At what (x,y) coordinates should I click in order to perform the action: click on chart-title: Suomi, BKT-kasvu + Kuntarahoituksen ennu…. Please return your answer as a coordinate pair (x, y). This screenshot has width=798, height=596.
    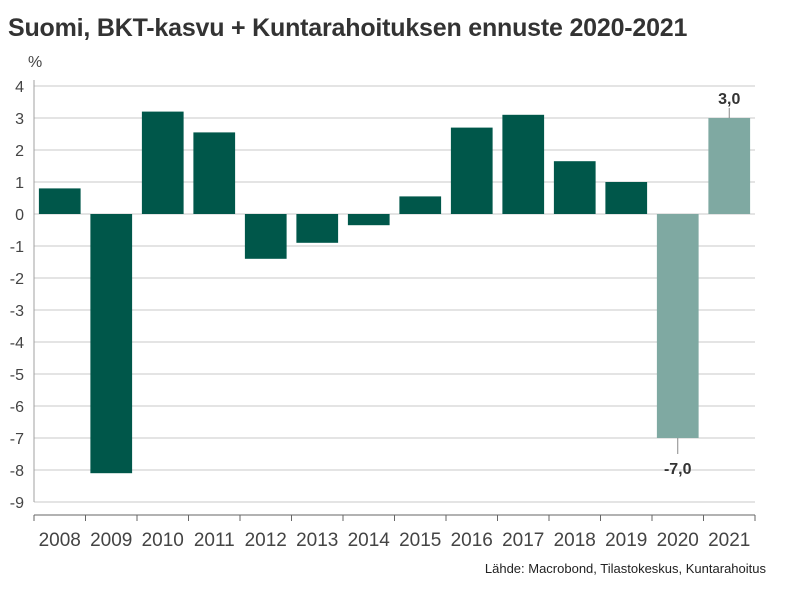
    Looking at the image, I should click on (348, 28).